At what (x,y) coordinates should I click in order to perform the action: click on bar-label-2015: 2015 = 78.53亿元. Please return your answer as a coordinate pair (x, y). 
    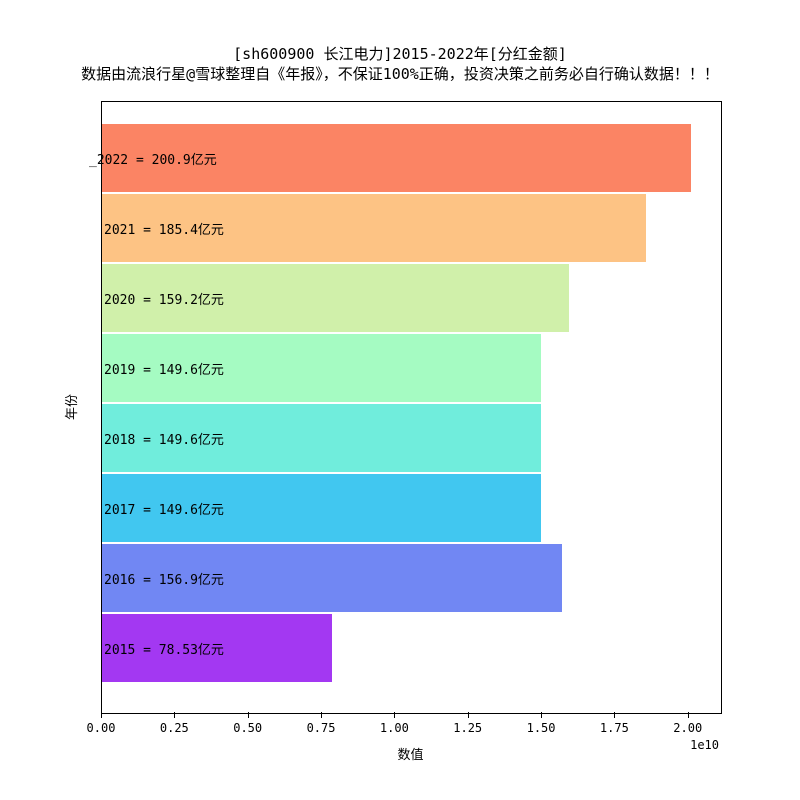
    Looking at the image, I should click on (164, 650).